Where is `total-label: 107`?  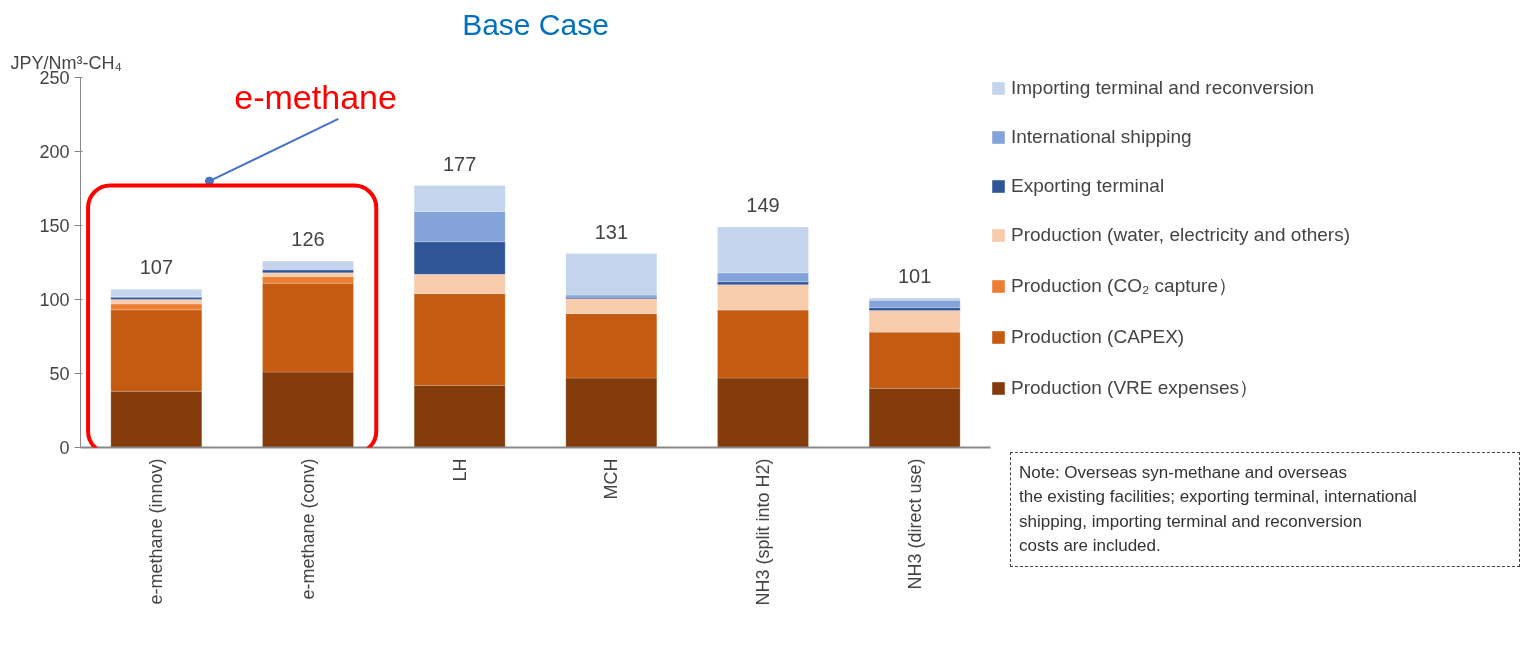
total-label: 107 is located at coordinates (156, 267).